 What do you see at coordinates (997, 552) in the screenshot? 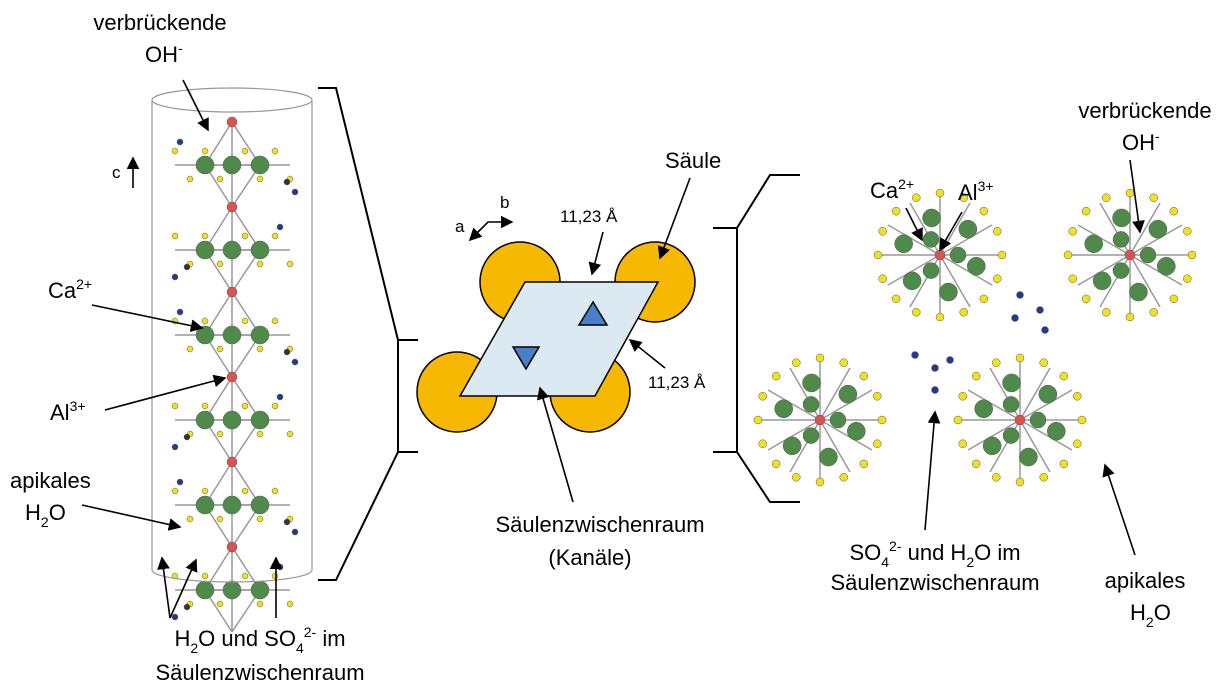
I see `label: O im` at bounding box center [997, 552].